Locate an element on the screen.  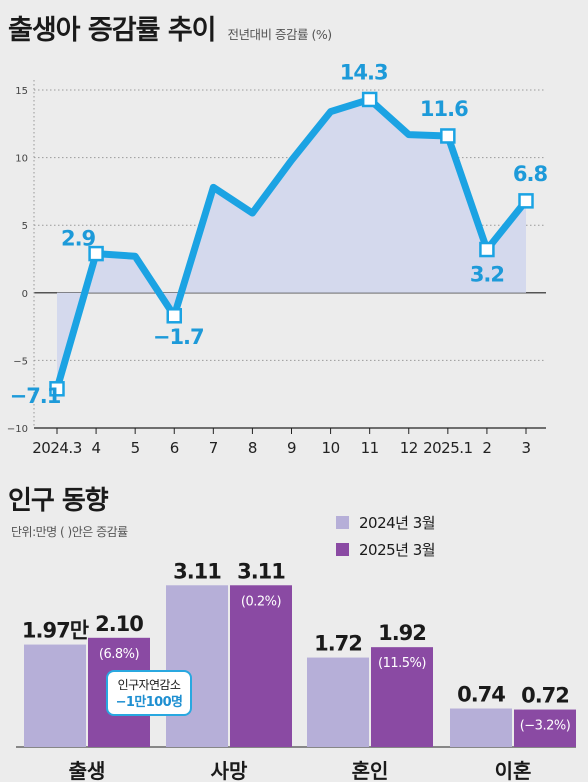
x-tick-label: 10 is located at coordinates (331, 448).